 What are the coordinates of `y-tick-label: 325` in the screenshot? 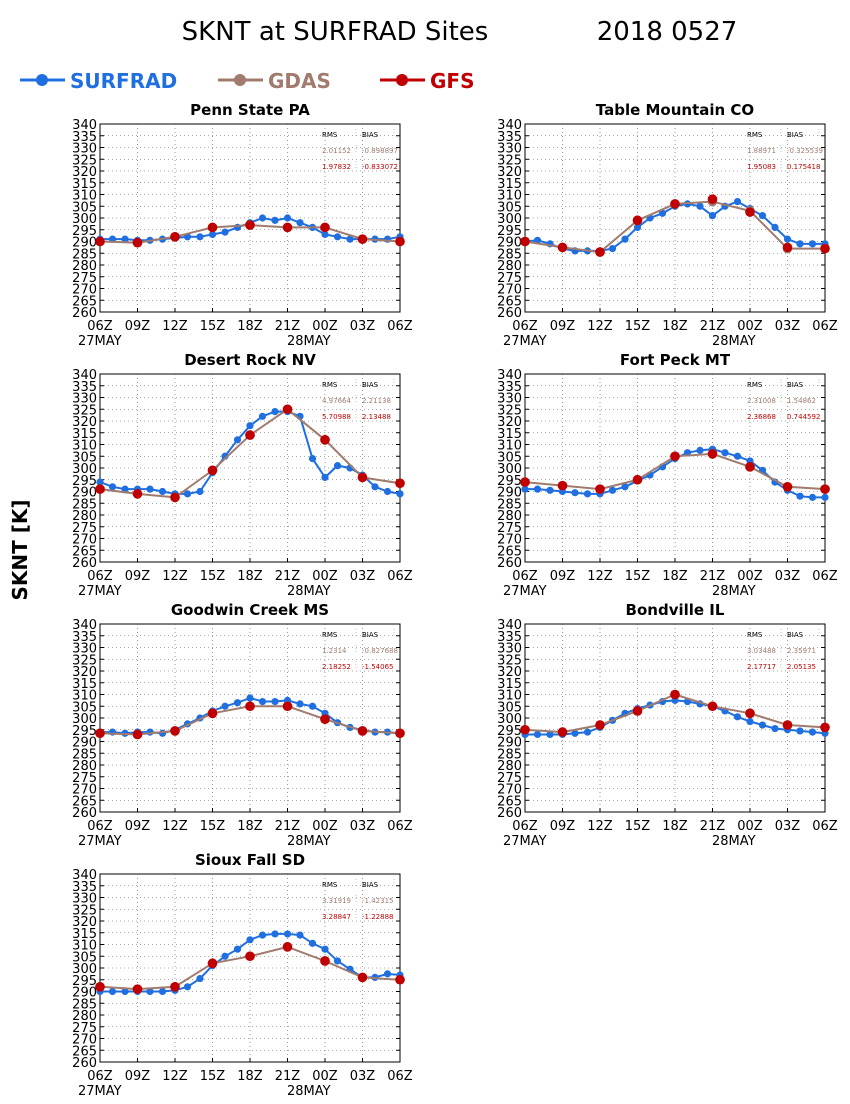 It's located at (509, 160).